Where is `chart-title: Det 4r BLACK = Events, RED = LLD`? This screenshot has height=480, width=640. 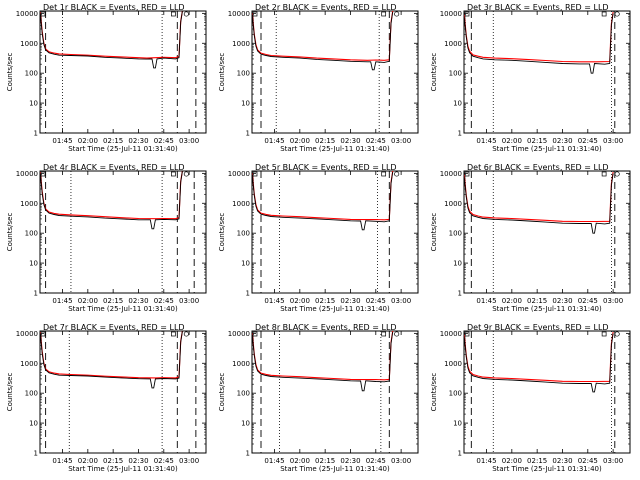
chart-title: Det 4r BLACK = Events, RED = LLD is located at coordinates (114, 167).